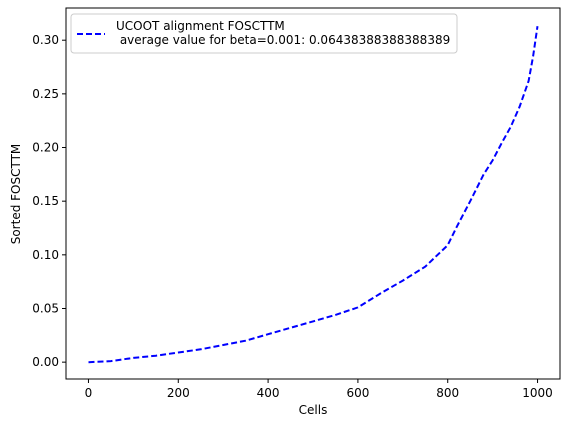 The height and width of the screenshot is (428, 570). What do you see at coordinates (319, 389) in the screenshot?
I see `x-axis-ticks: 0 200 400 600 800 1000` at bounding box center [319, 389].